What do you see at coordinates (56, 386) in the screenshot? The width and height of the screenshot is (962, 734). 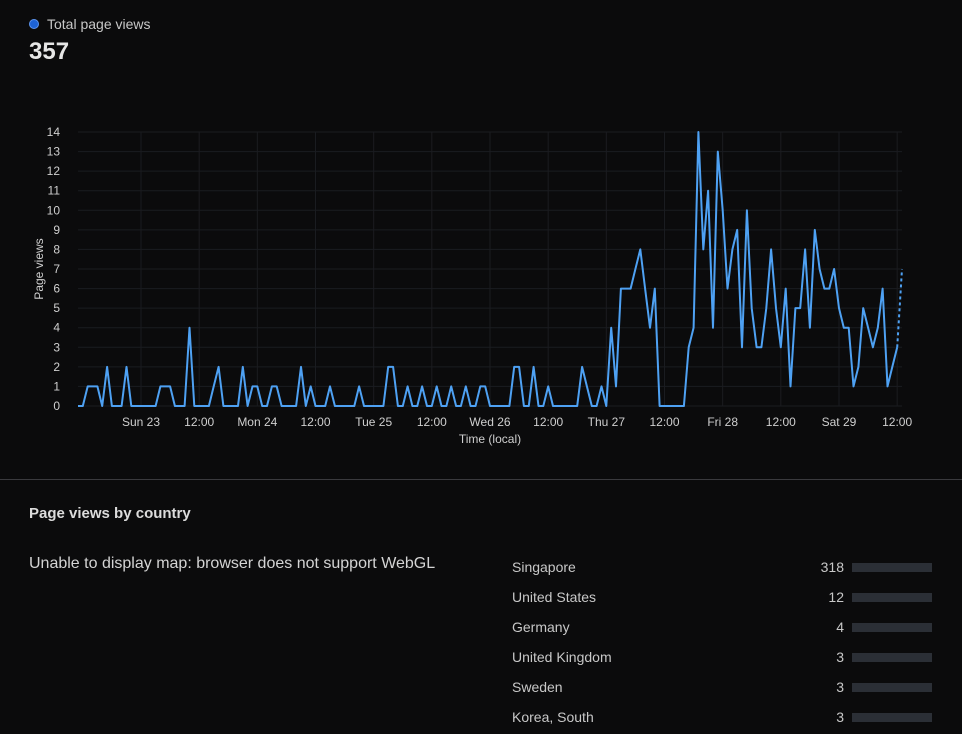 I see `y-tick-label: 1` at bounding box center [56, 386].